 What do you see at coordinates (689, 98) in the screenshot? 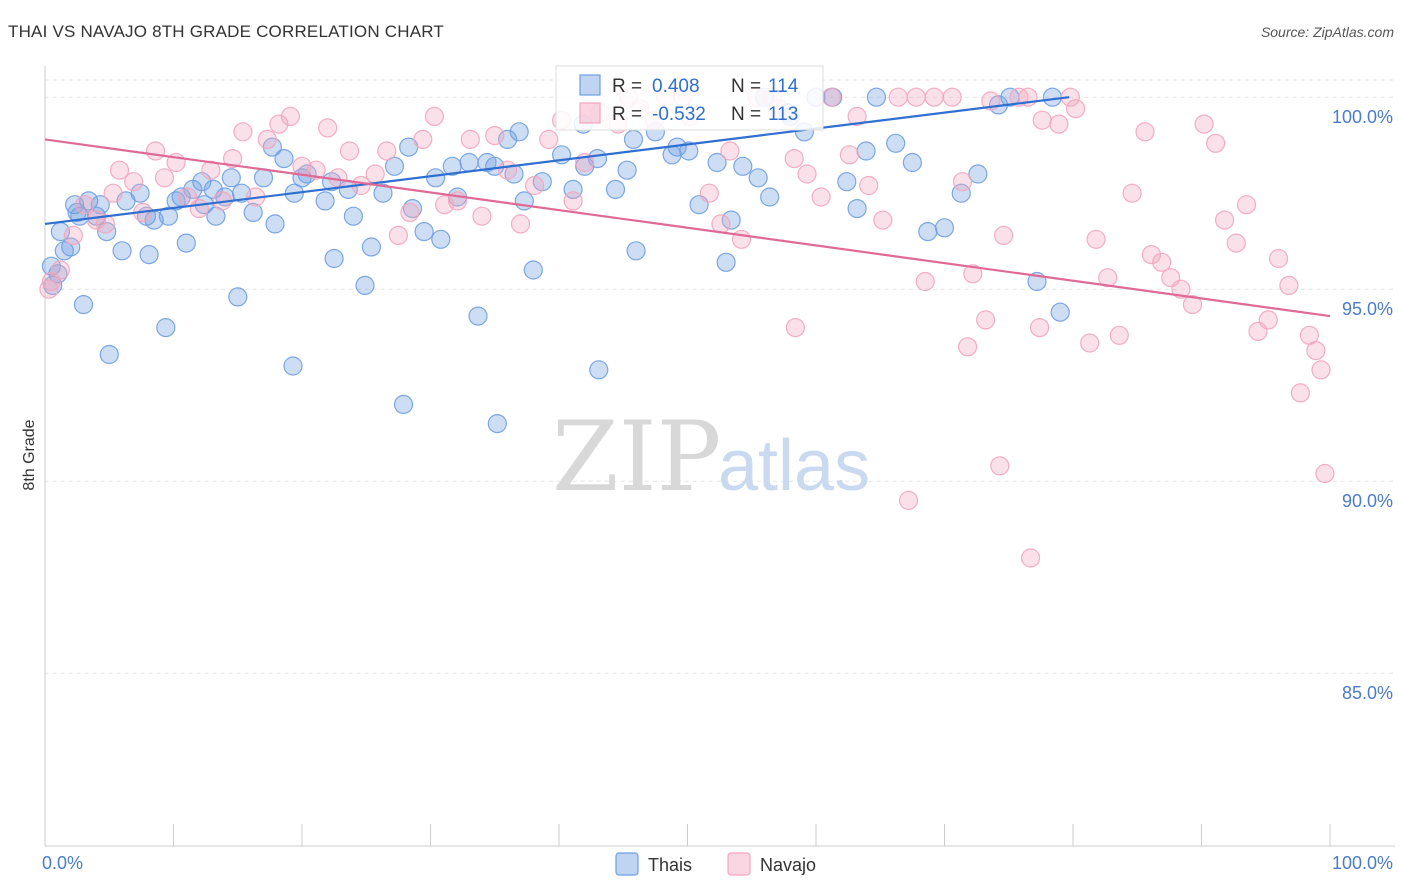
I see `legend: R = 0.408 N = 114 R = -0.532 N = 113` at bounding box center [689, 98].